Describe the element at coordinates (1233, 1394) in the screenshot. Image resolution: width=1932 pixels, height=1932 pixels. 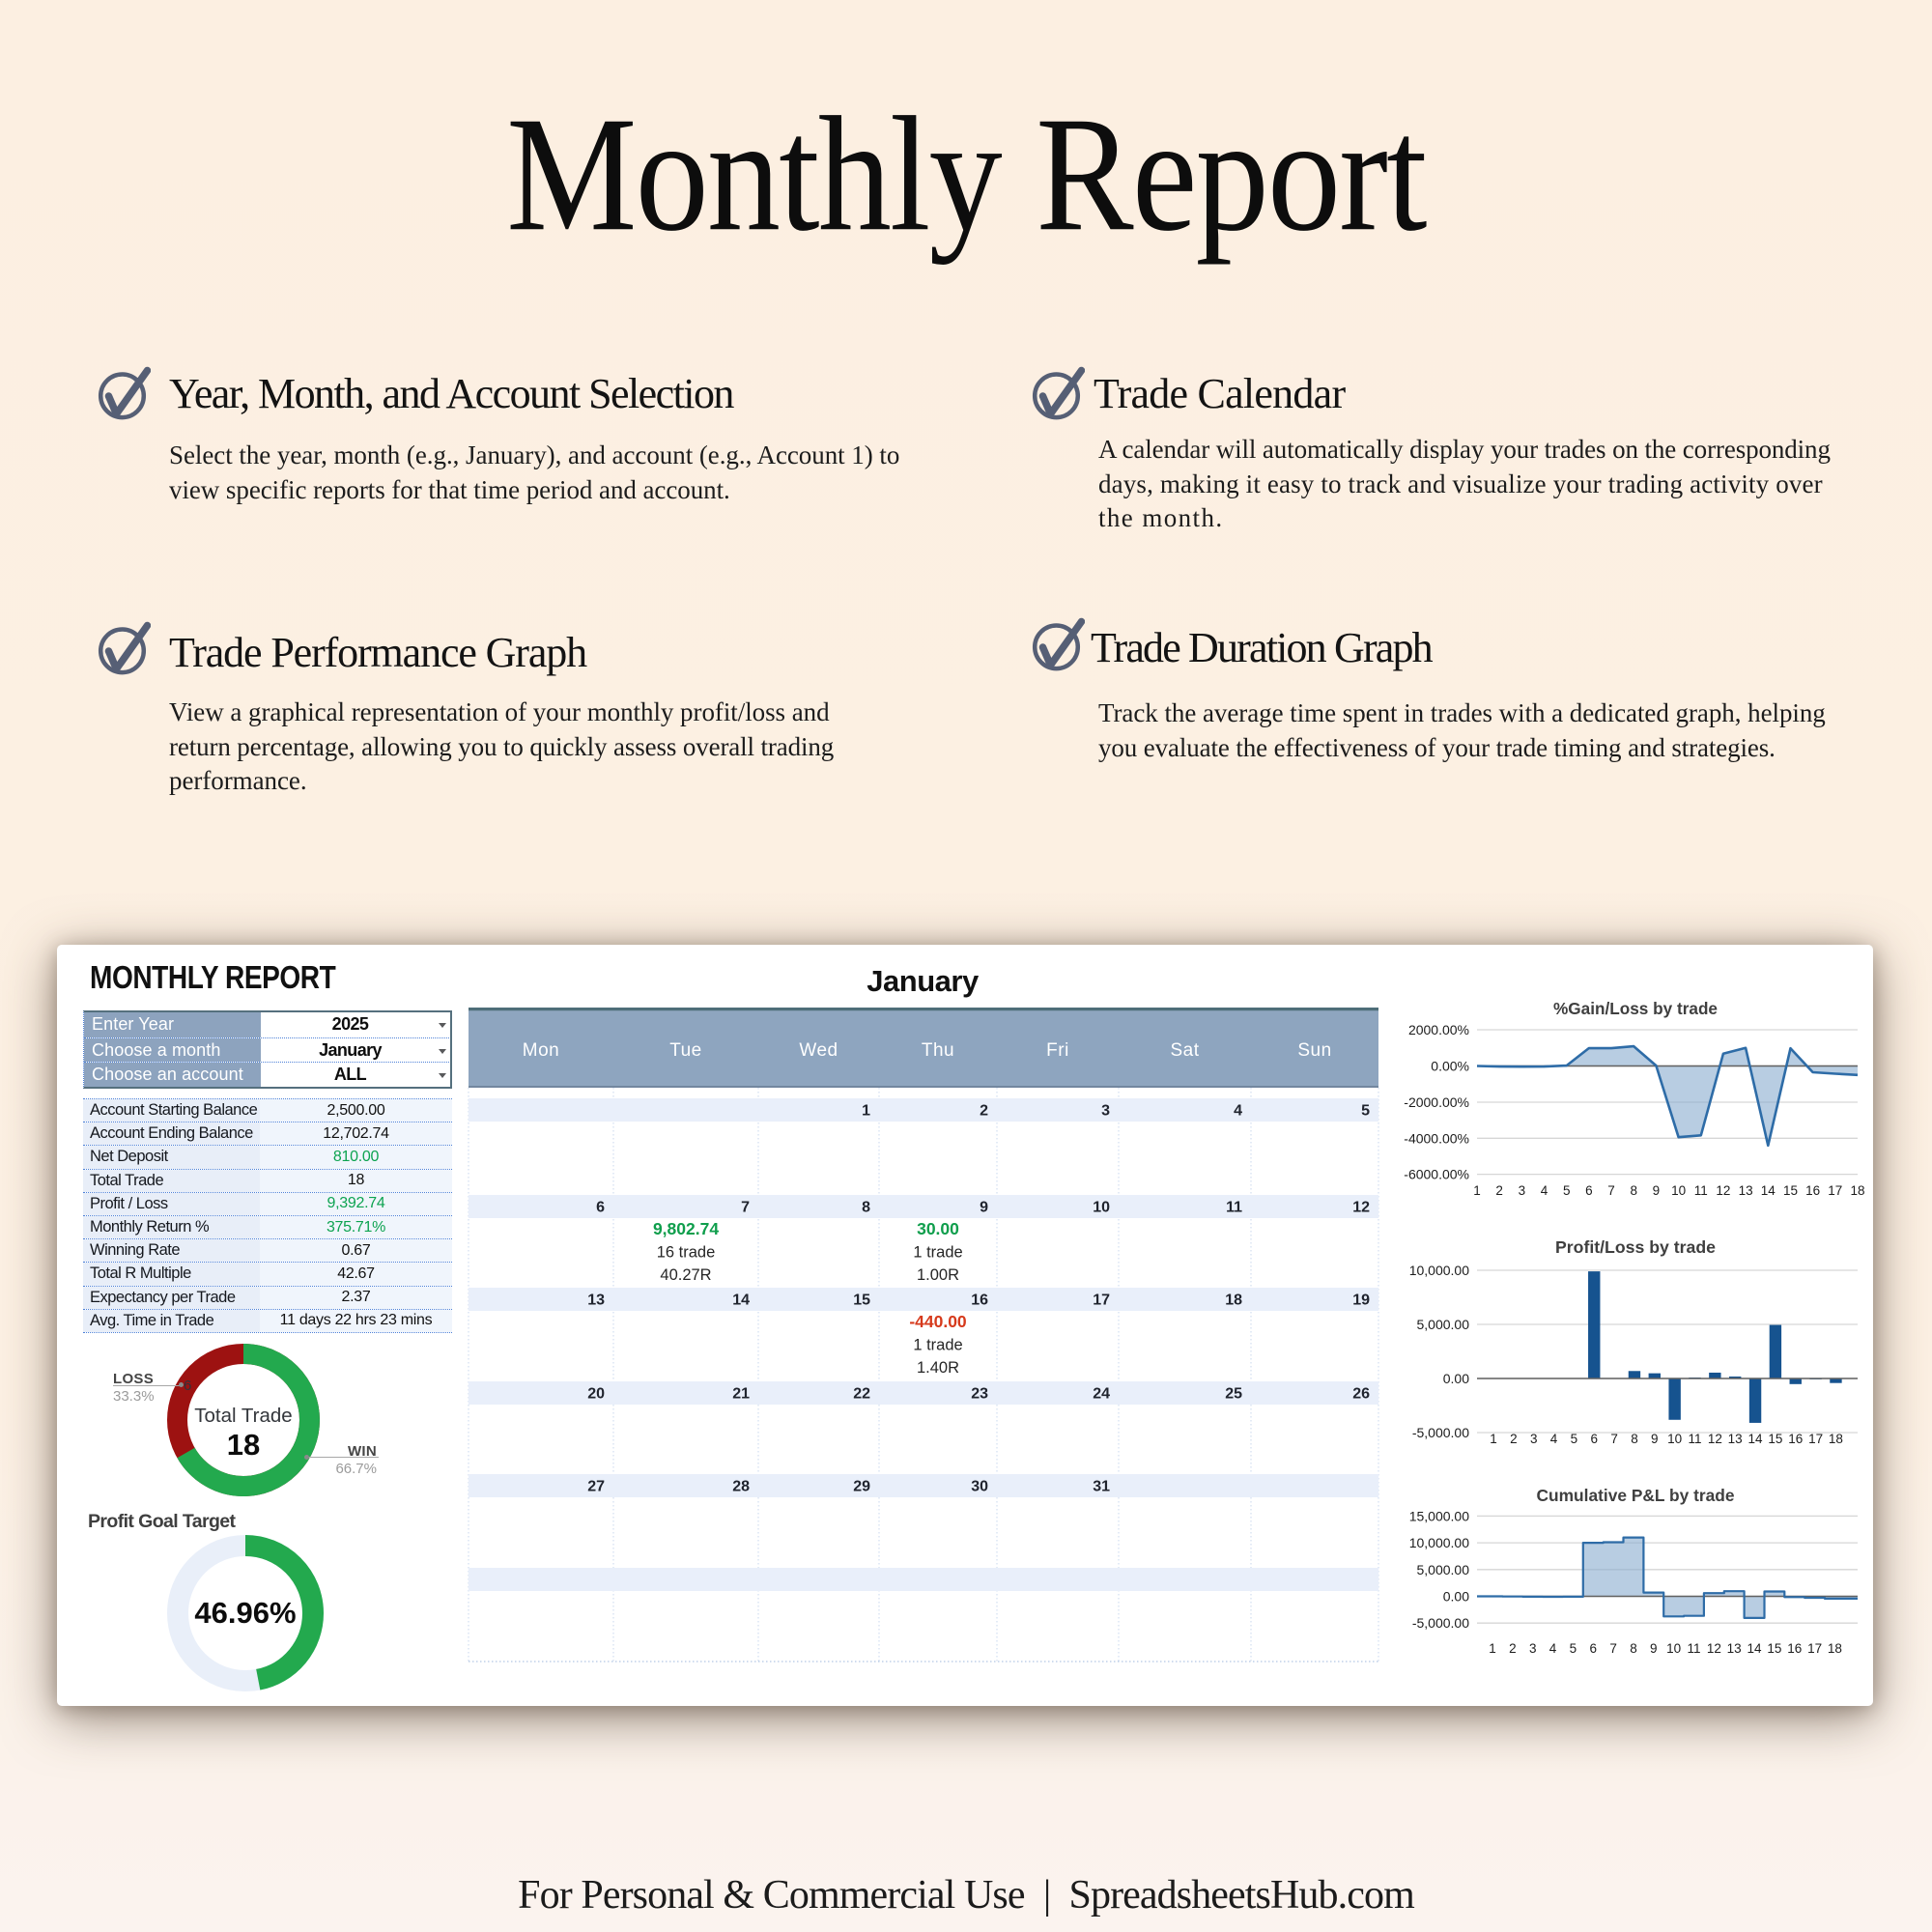
I see `svg-text: 25` at that location.